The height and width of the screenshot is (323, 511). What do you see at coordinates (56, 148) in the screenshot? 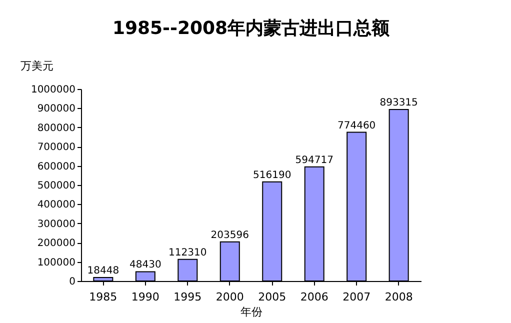
I see `y-tick-label: 700000` at bounding box center [56, 148].